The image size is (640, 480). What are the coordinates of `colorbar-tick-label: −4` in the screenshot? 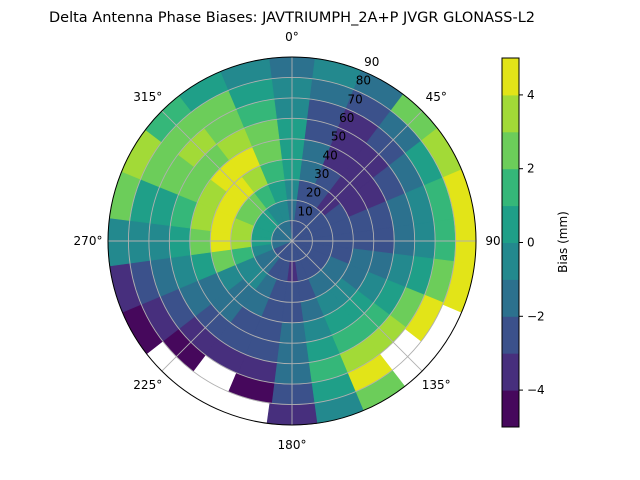 It's located at (536, 390).